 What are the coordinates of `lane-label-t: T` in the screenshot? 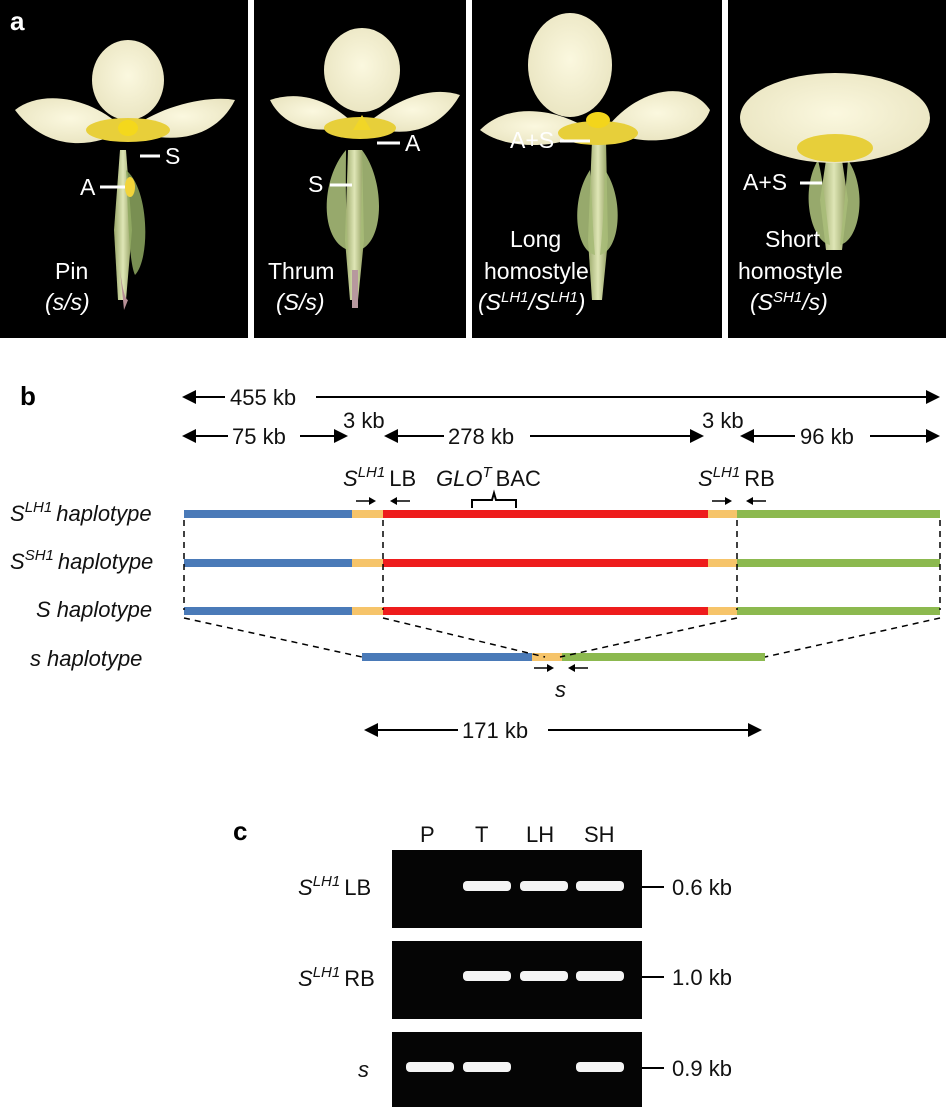 It's located at (481, 834).